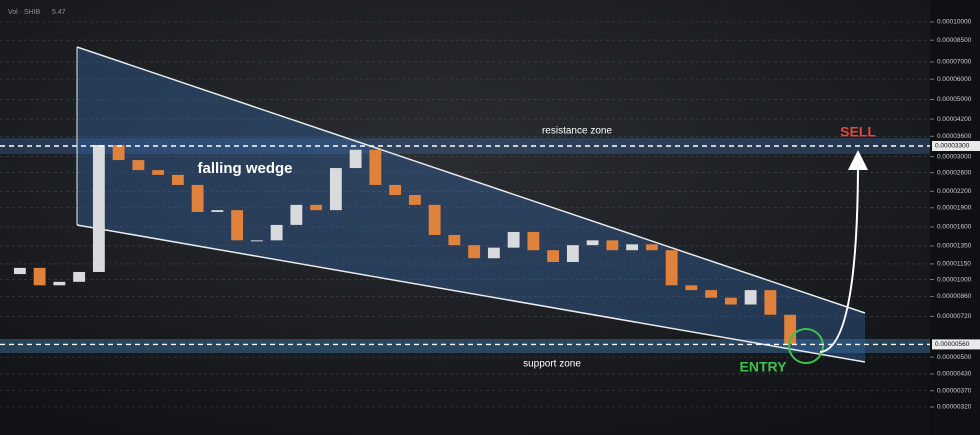 The height and width of the screenshot is (435, 980). What do you see at coordinates (954, 136) in the screenshot?
I see `y-tick-label: 0.00003600` at bounding box center [954, 136].